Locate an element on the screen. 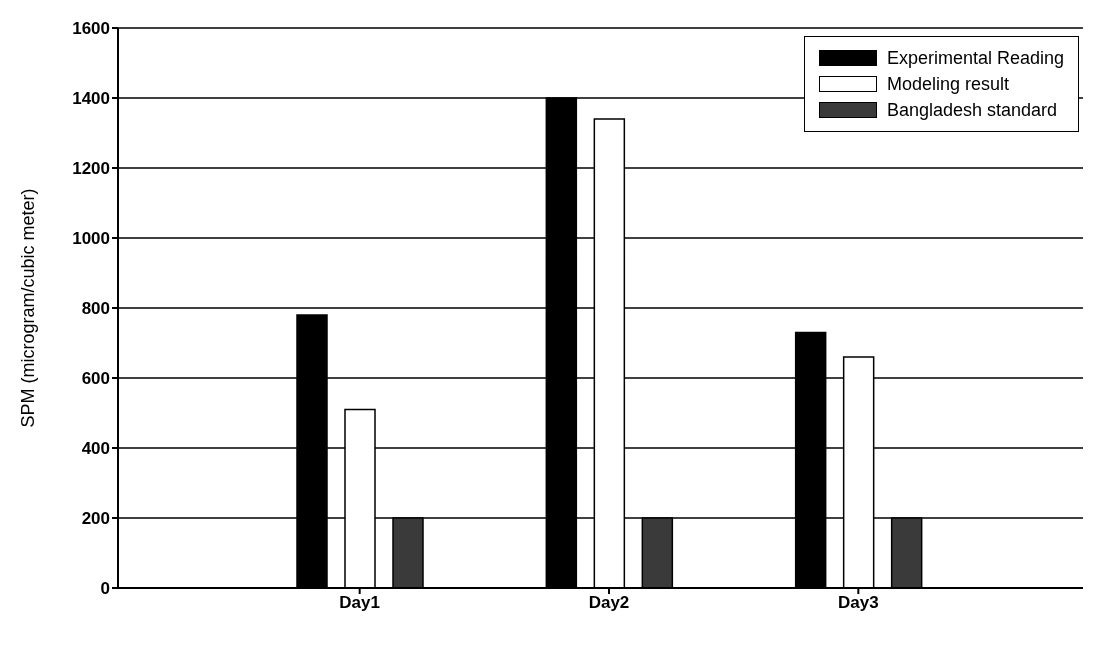 This screenshot has height=650, width=1101. legend-label: Bangladesh standard is located at coordinates (972, 110).